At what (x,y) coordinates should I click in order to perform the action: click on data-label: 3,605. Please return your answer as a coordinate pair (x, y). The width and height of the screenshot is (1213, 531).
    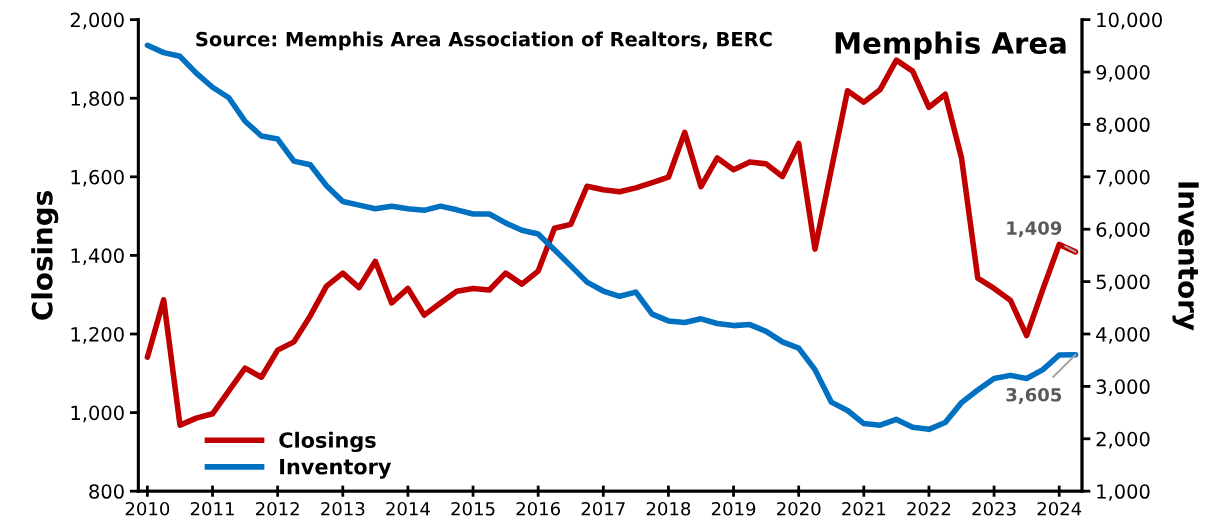
    Looking at the image, I should click on (1034, 395).